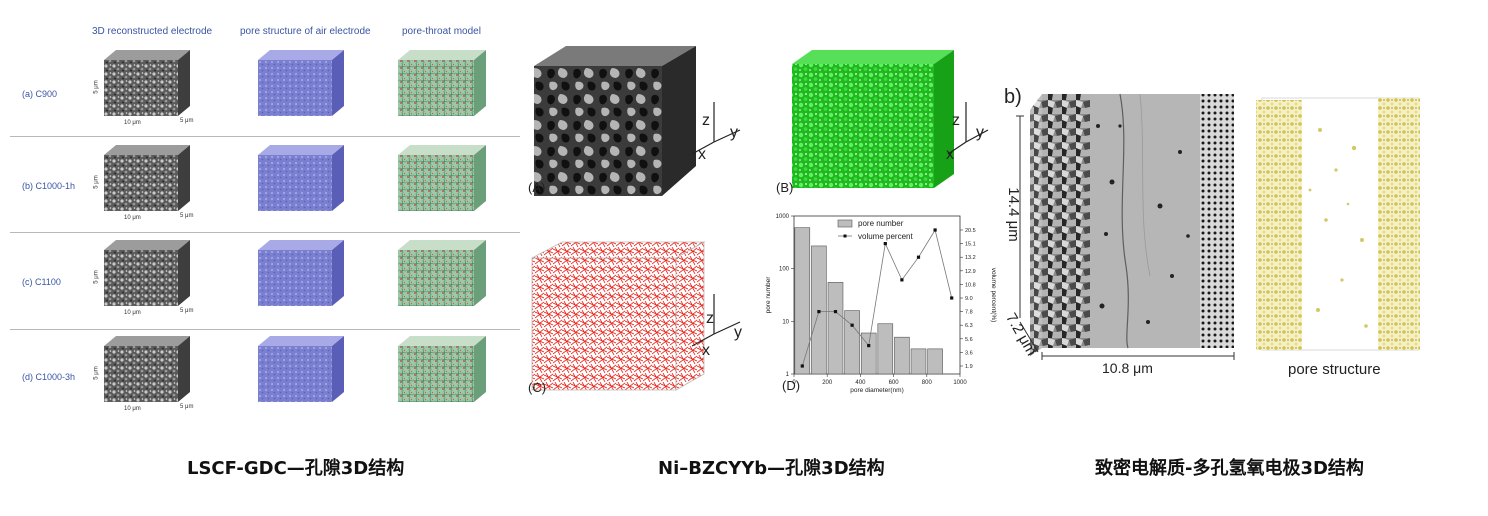 This screenshot has height=516, width=1488. I want to click on x-tick-label: 400, so click(860, 383).